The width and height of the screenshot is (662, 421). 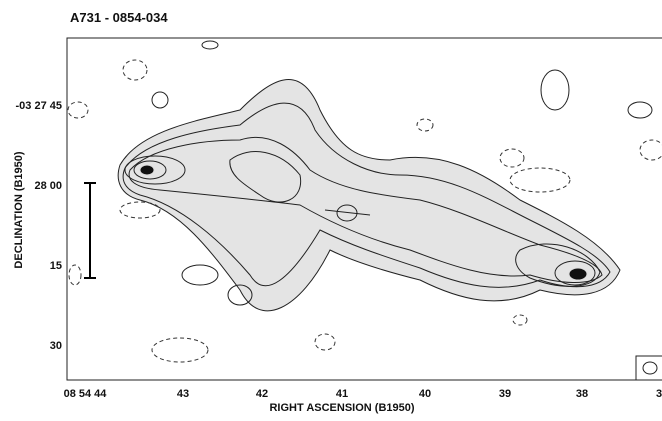 I want to click on x-axis-label: RIGHT ASCENSION (B1950), so click(x=341, y=408).